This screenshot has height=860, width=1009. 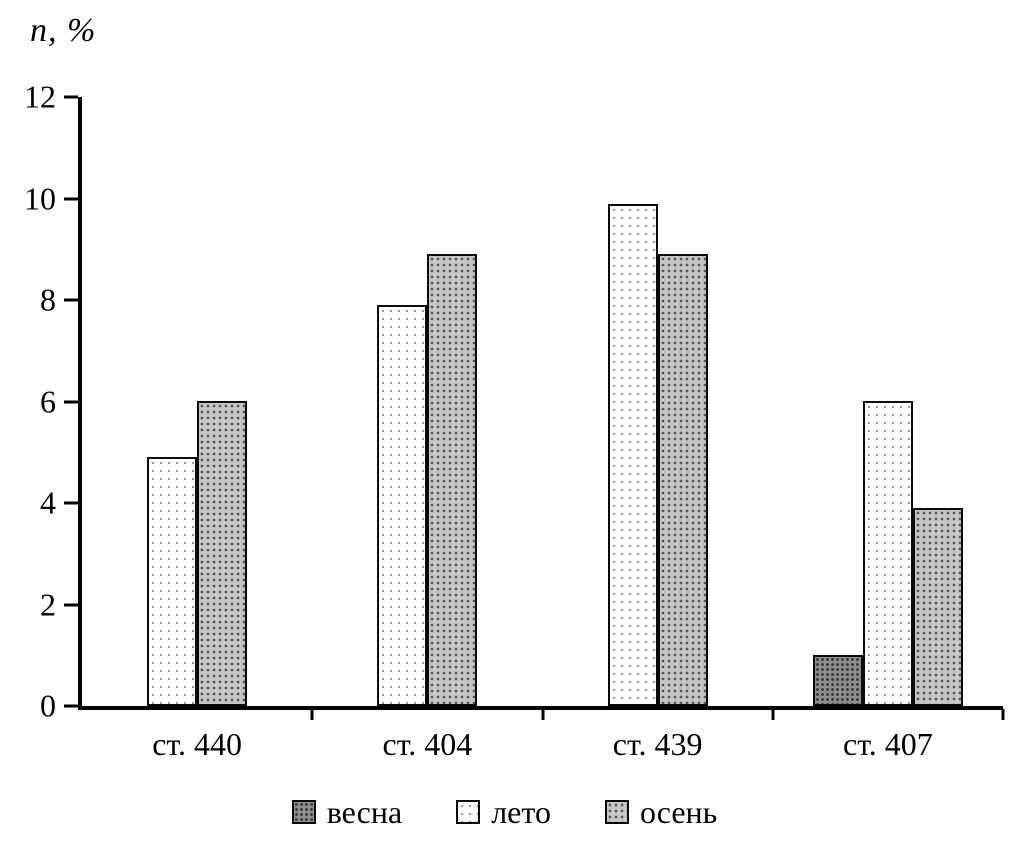 I want to click on legend-label-leto: лето, so click(x=521, y=812).